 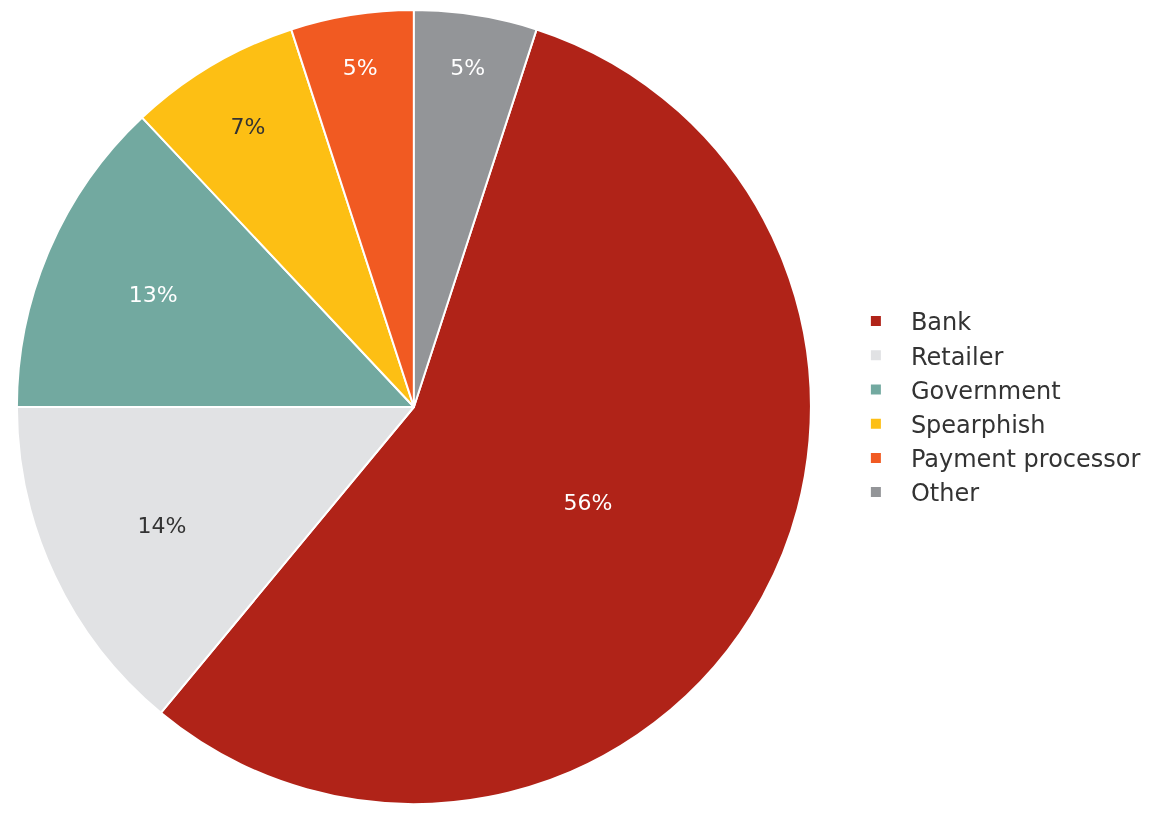 What do you see at coordinates (957, 356) in the screenshot?
I see `legend-label: Retailer` at bounding box center [957, 356].